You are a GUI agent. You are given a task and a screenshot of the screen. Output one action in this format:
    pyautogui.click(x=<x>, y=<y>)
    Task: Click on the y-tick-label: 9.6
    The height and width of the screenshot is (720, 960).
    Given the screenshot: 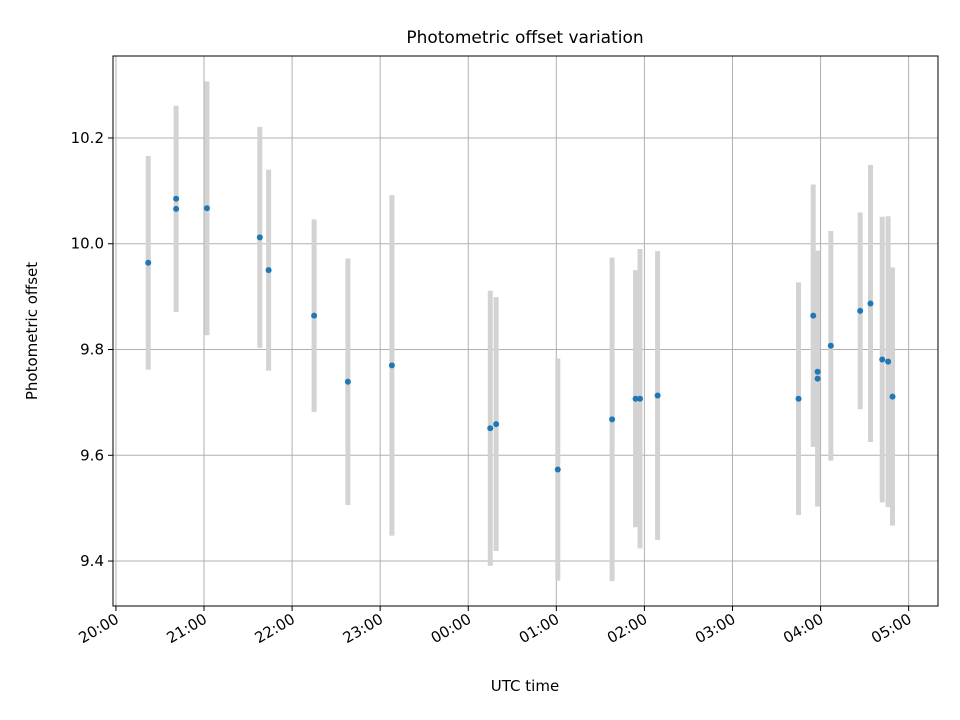 What is the action you would take?
    pyautogui.click(x=92, y=455)
    